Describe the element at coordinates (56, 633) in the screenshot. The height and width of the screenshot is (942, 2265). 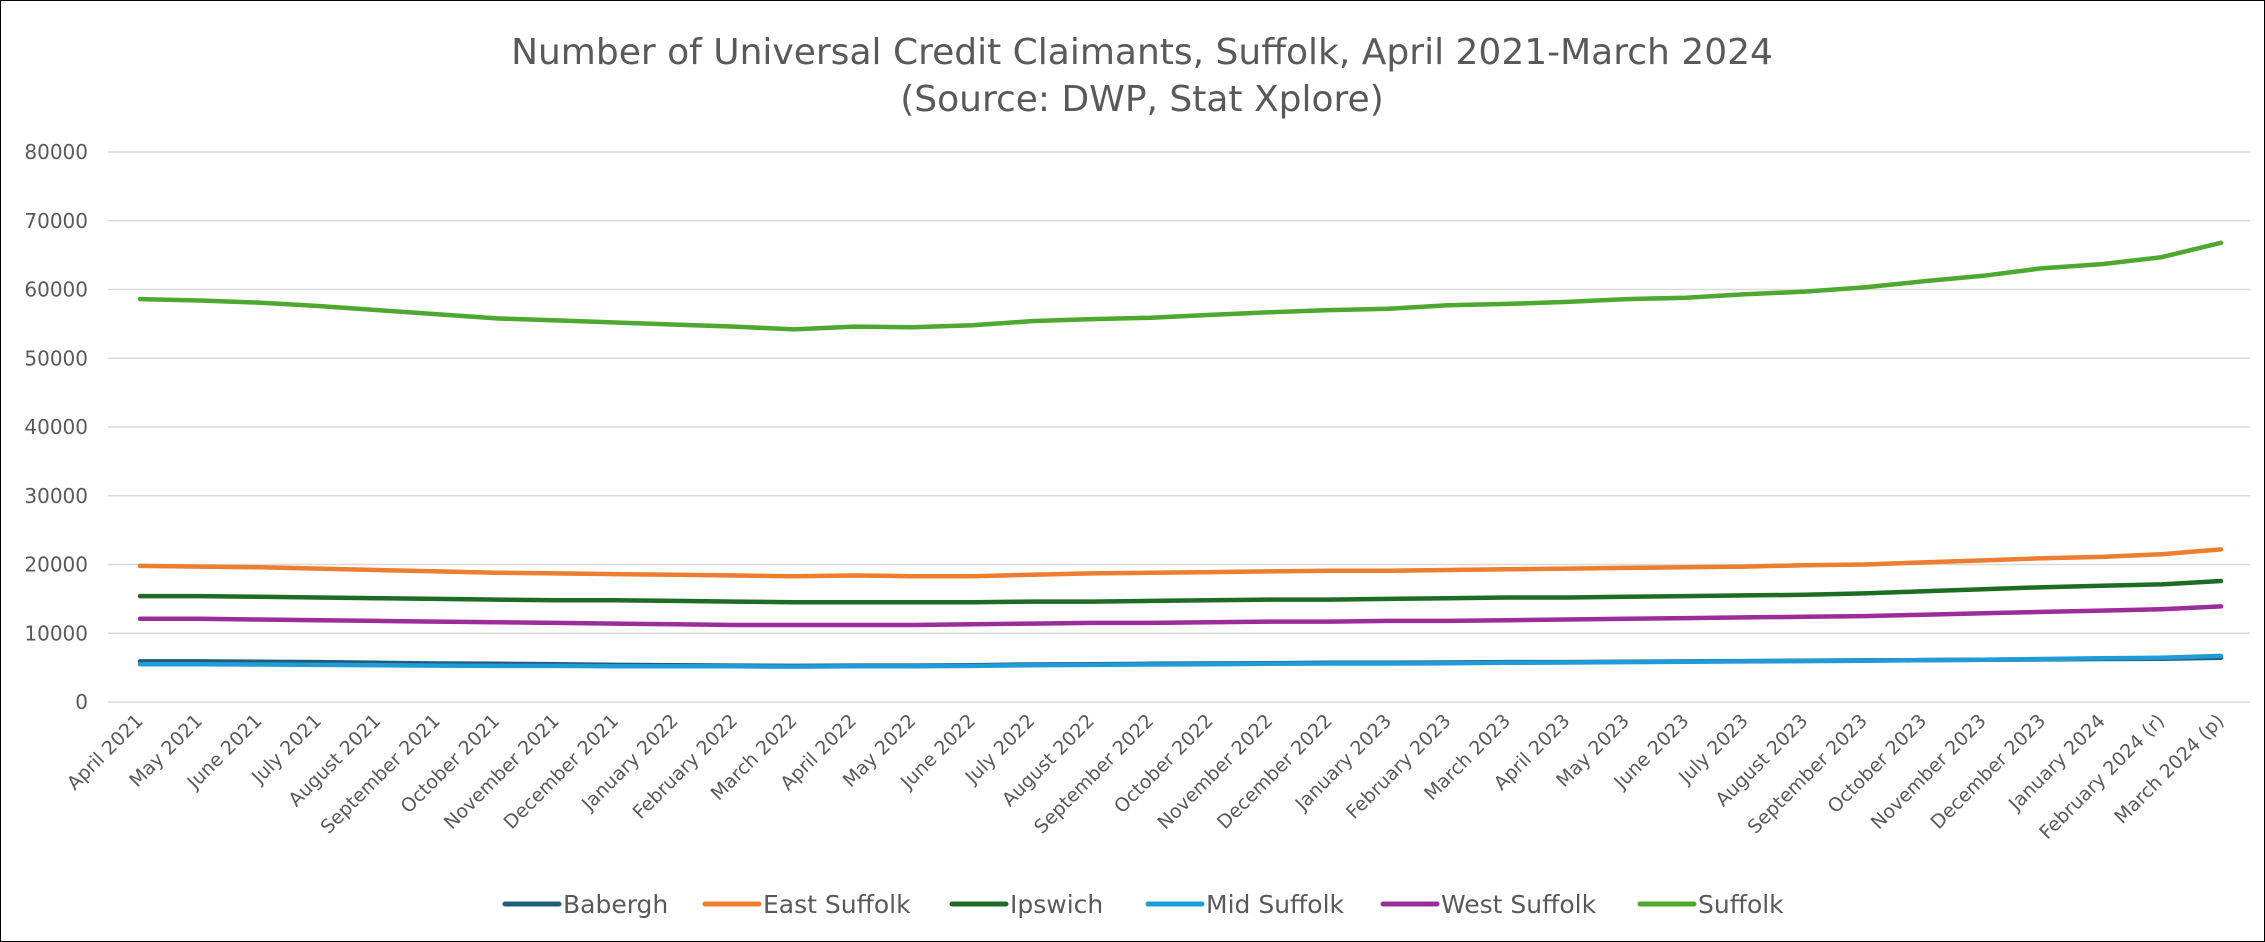
I see `y-tick-label: 10000` at that location.